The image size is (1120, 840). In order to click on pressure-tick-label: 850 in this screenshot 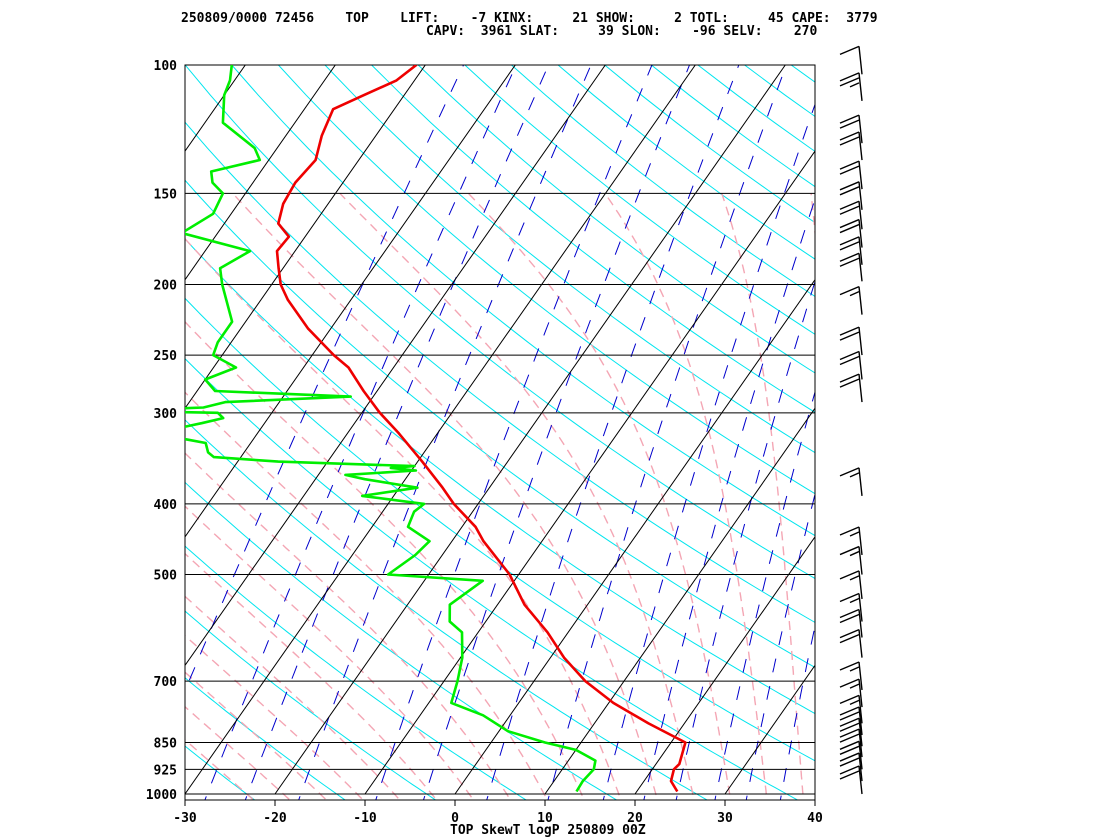, I will do `click(166, 744)`.